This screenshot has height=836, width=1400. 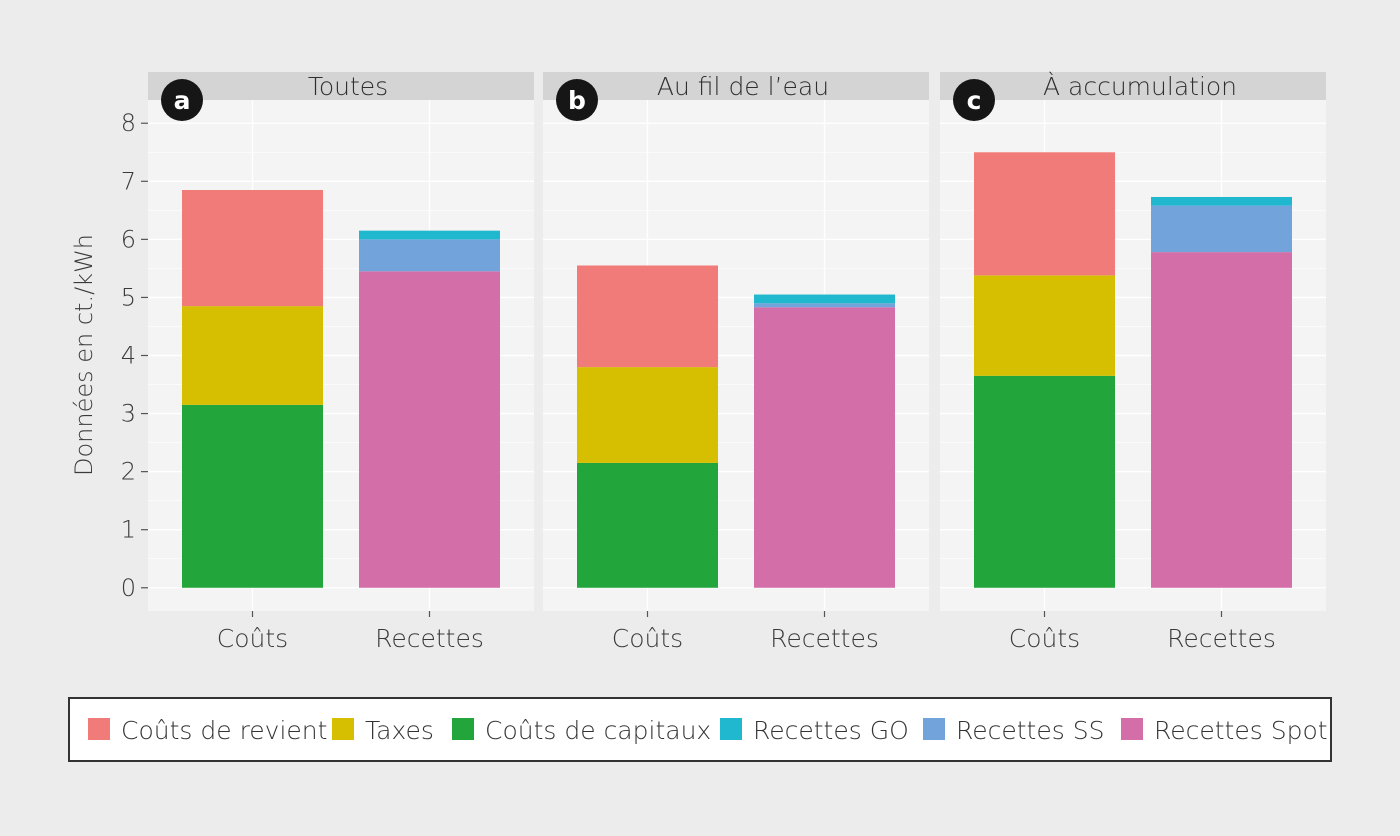 I want to click on legend-swatch-recettes-spot, so click(x=1132, y=729).